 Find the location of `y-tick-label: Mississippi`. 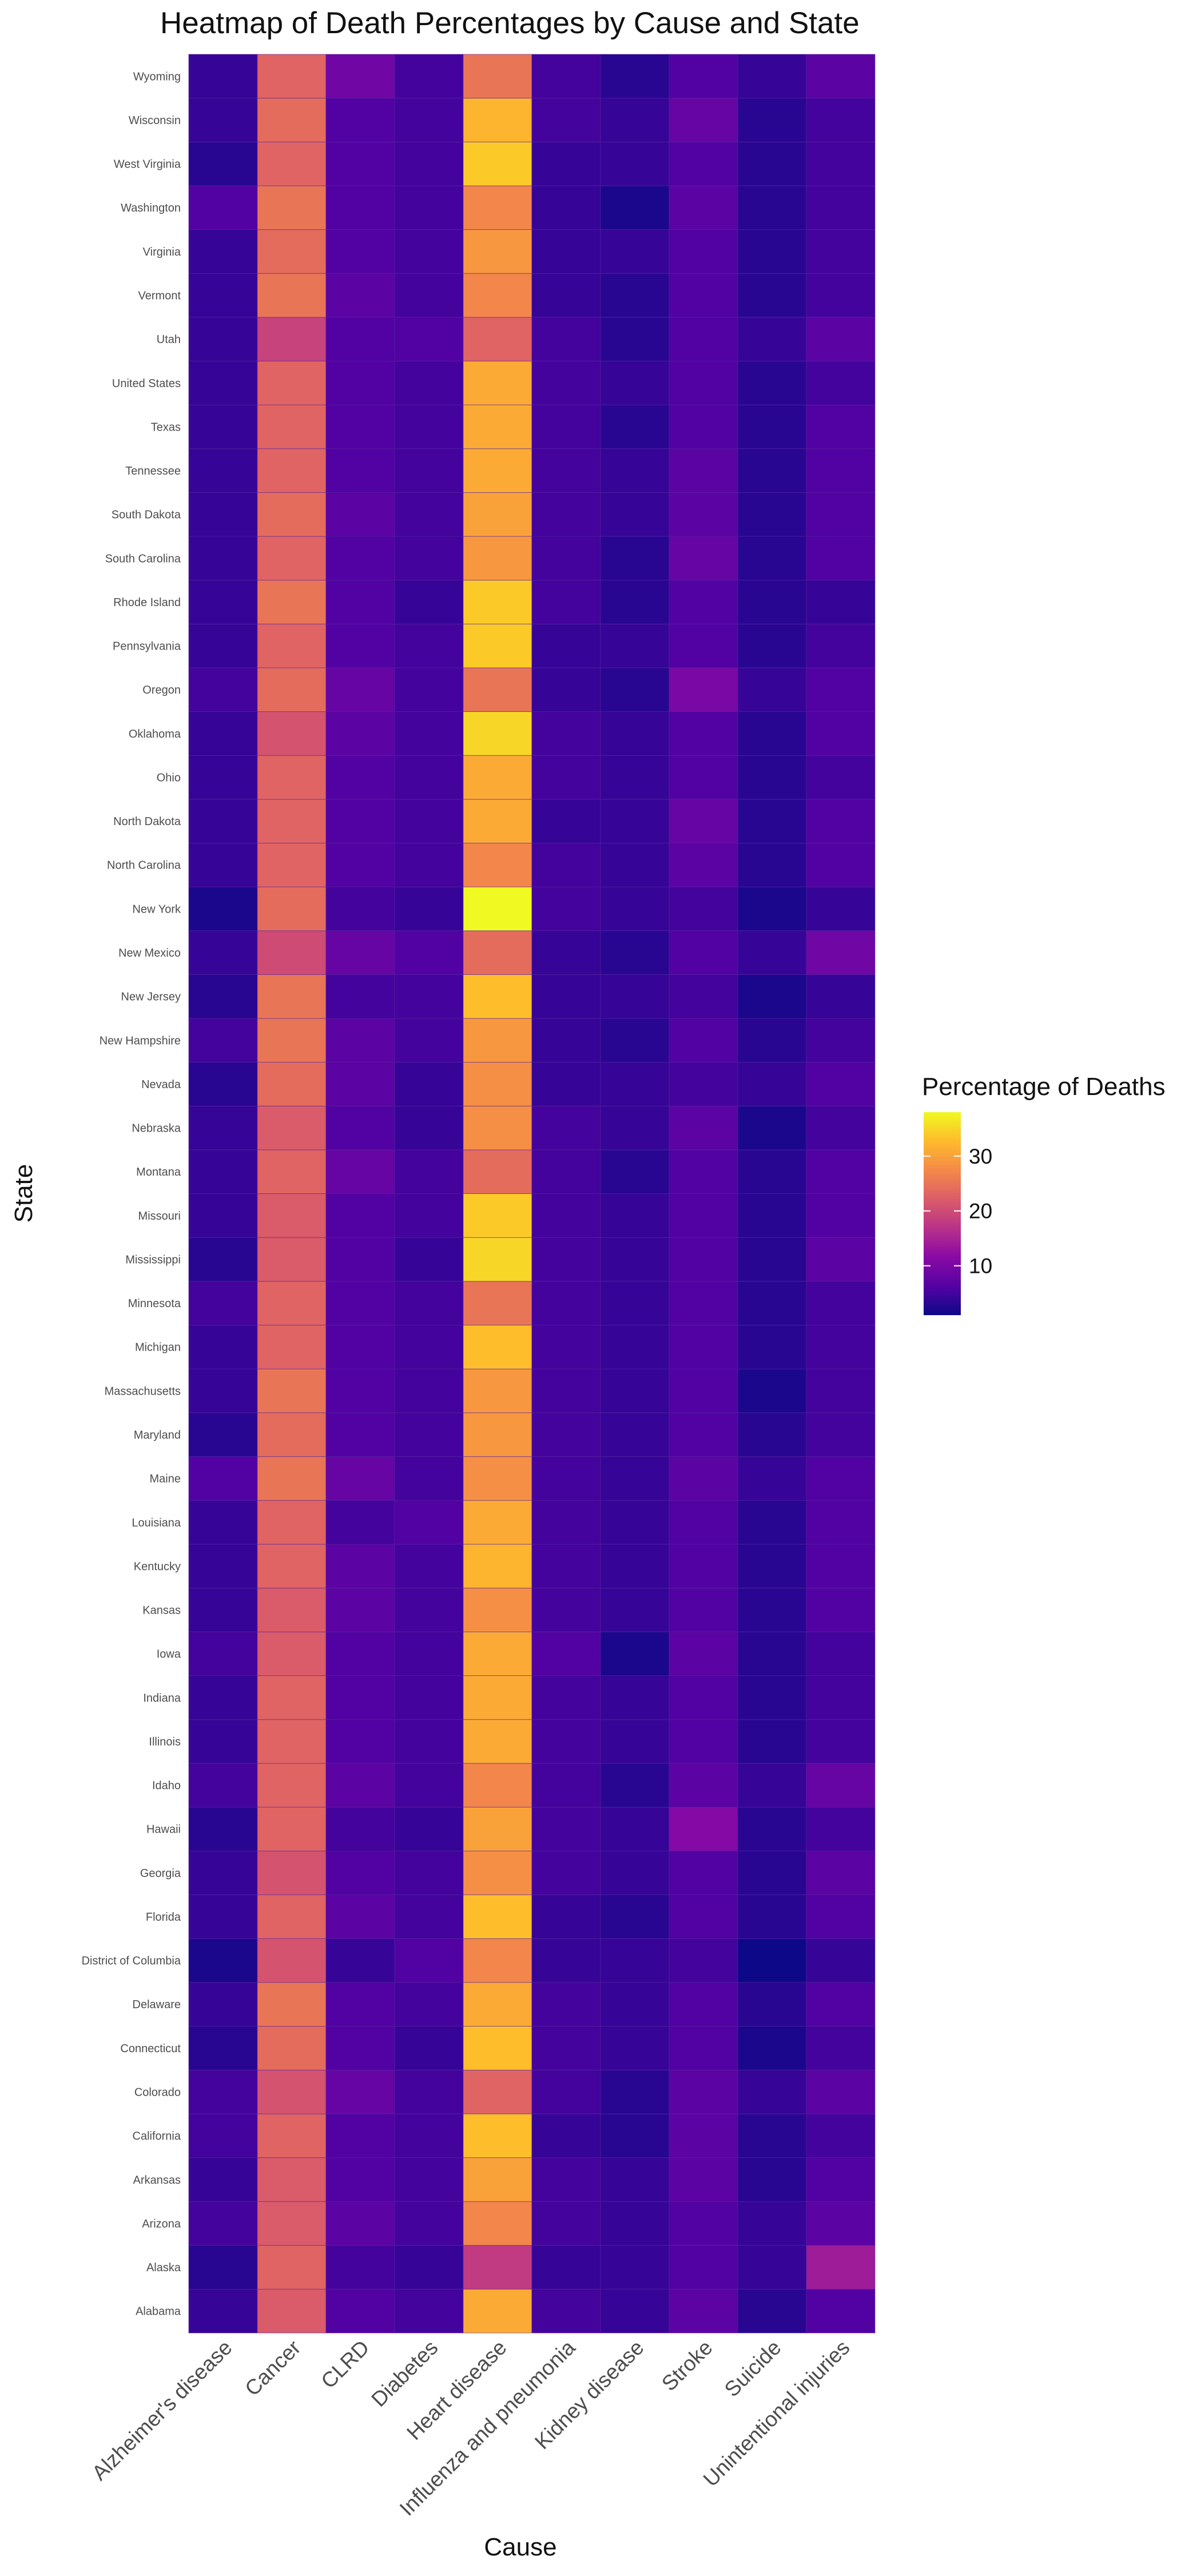

y-tick-label: Mississippi is located at coordinates (153, 1259).